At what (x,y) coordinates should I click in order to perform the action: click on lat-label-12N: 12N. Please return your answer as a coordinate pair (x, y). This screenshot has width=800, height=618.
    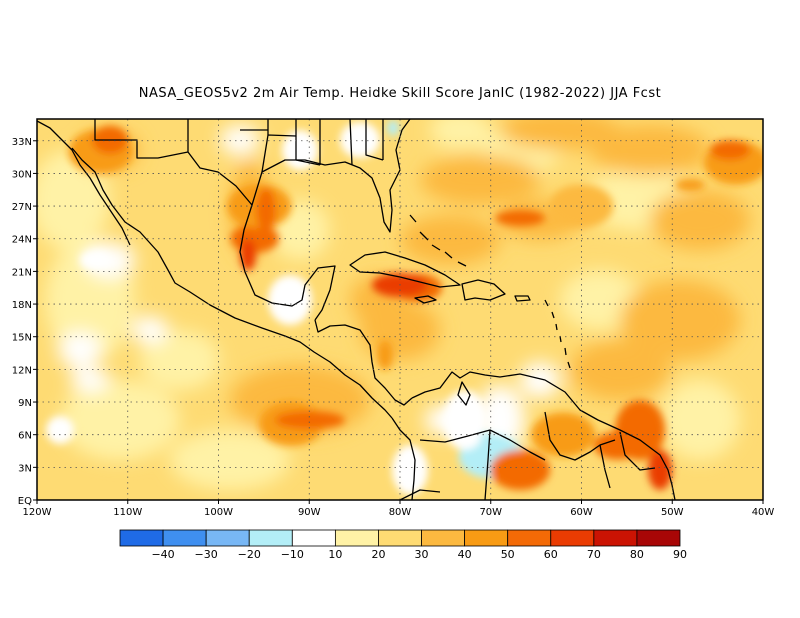
    Looking at the image, I should click on (22, 370).